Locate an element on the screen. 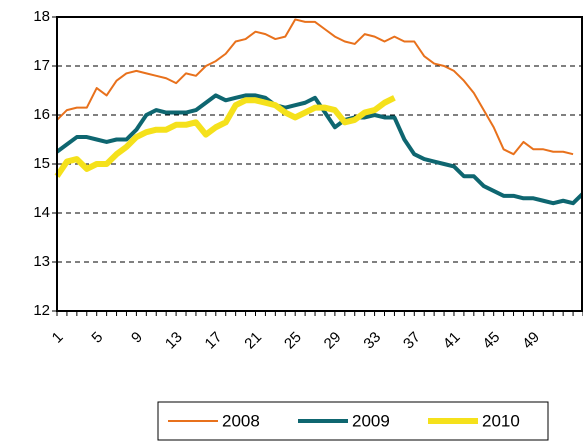 This screenshot has width=583, height=448. x-tick-label: 1 is located at coordinates (58, 338).